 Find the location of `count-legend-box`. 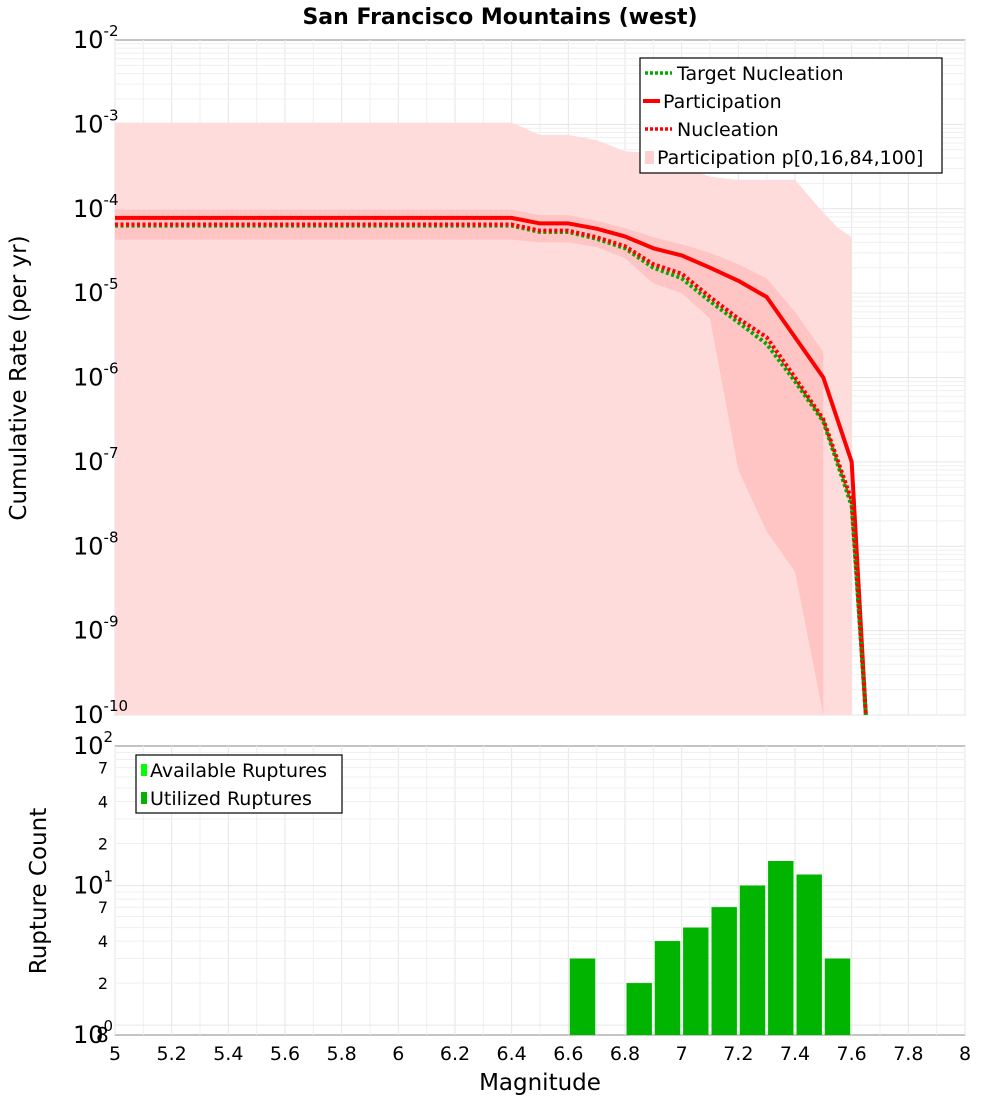

count-legend-box is located at coordinates (239, 784).